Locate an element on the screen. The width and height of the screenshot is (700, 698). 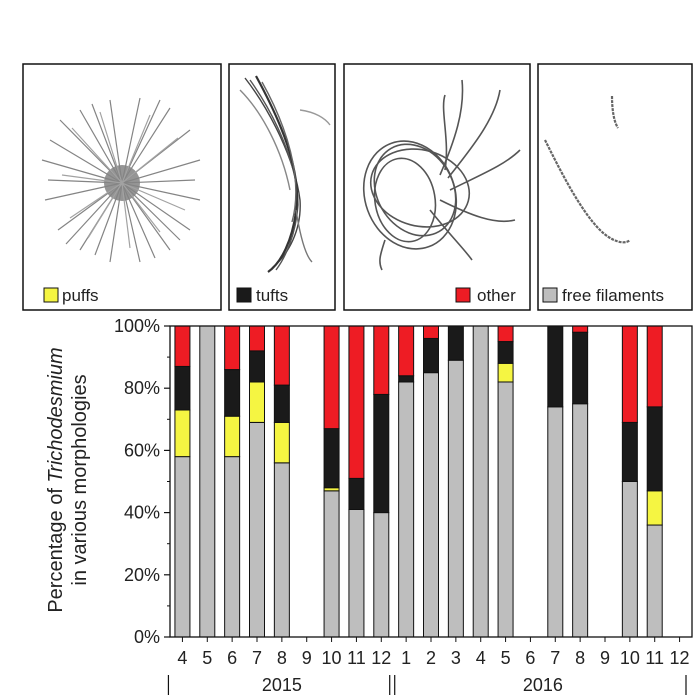
y-tick-label: 20% is located at coordinates (142, 575).